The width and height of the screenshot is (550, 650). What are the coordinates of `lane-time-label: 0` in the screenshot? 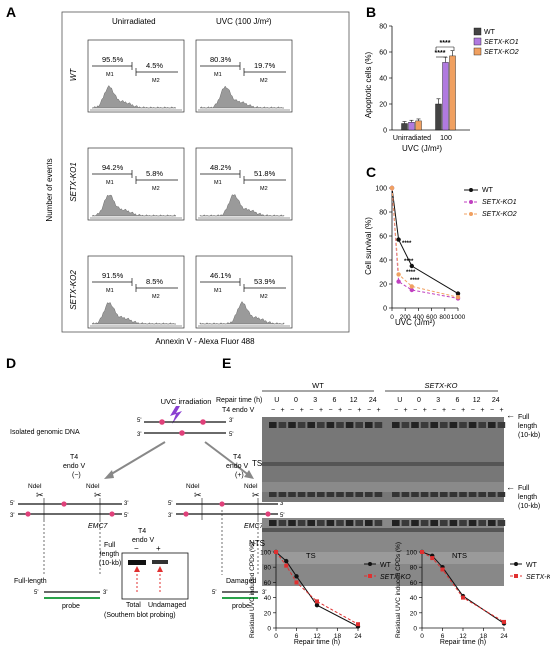 It's located at (419, 400).